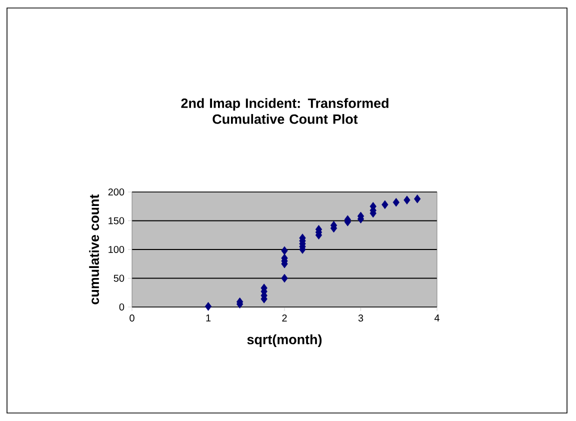  Describe the element at coordinates (116, 220) in the screenshot. I see `y-tick-label: 150` at that location.